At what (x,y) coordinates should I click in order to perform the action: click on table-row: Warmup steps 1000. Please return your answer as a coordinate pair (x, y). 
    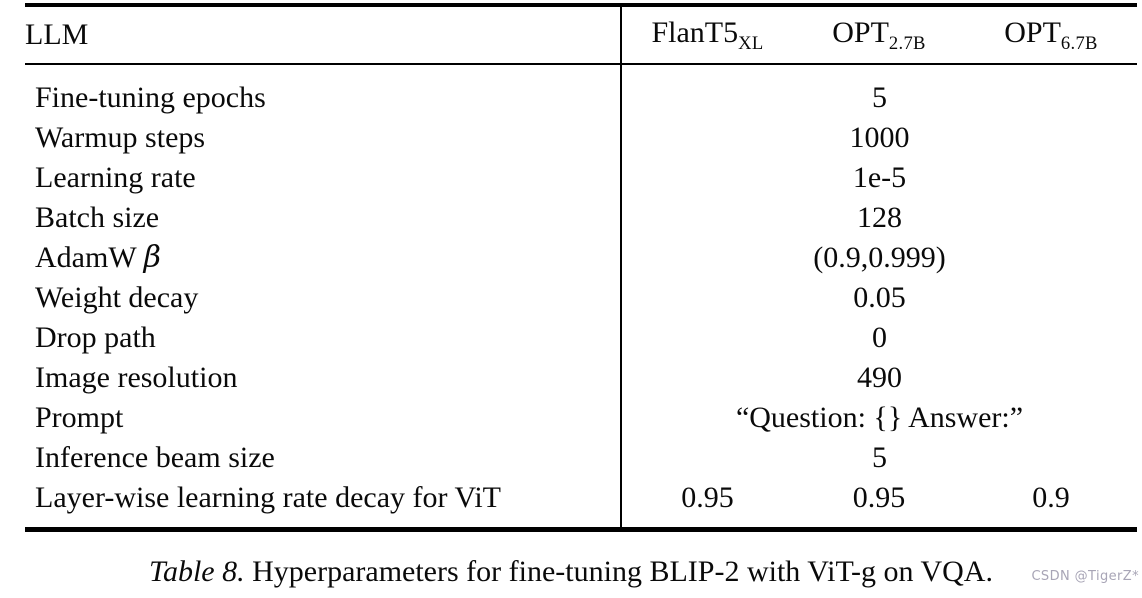
    Looking at the image, I should click on (581, 138).